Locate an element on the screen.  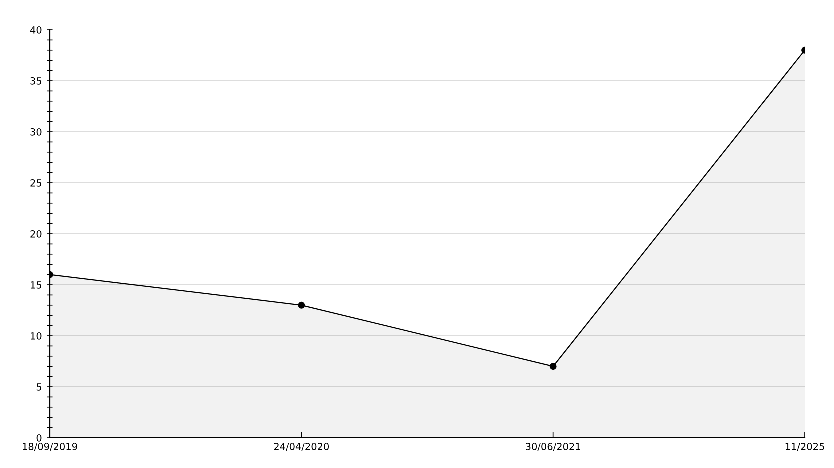
y-tick-label: 35 is located at coordinates (36, 81).